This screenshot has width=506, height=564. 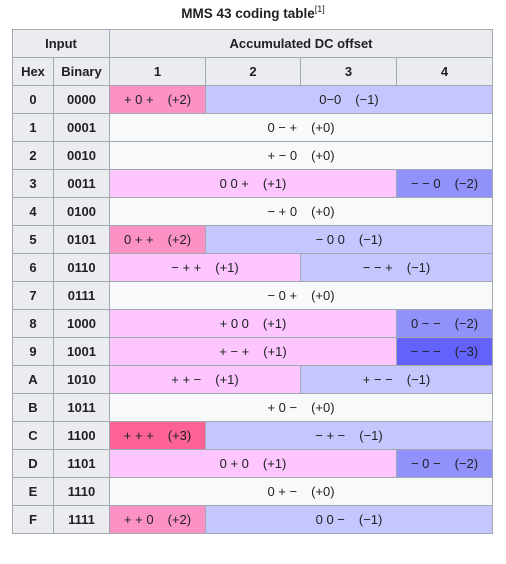 What do you see at coordinates (186, 267) in the screenshot?
I see `ternary-code: − + +` at bounding box center [186, 267].